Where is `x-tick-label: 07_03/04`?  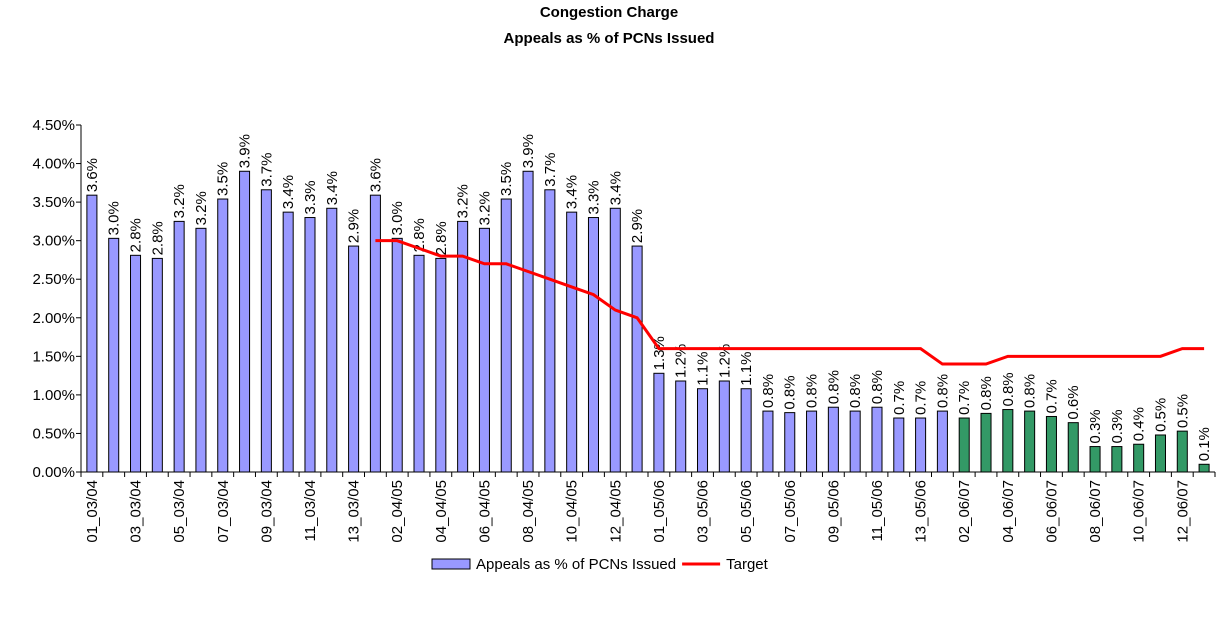 x-tick-label: 07_03/04 is located at coordinates (223, 511).